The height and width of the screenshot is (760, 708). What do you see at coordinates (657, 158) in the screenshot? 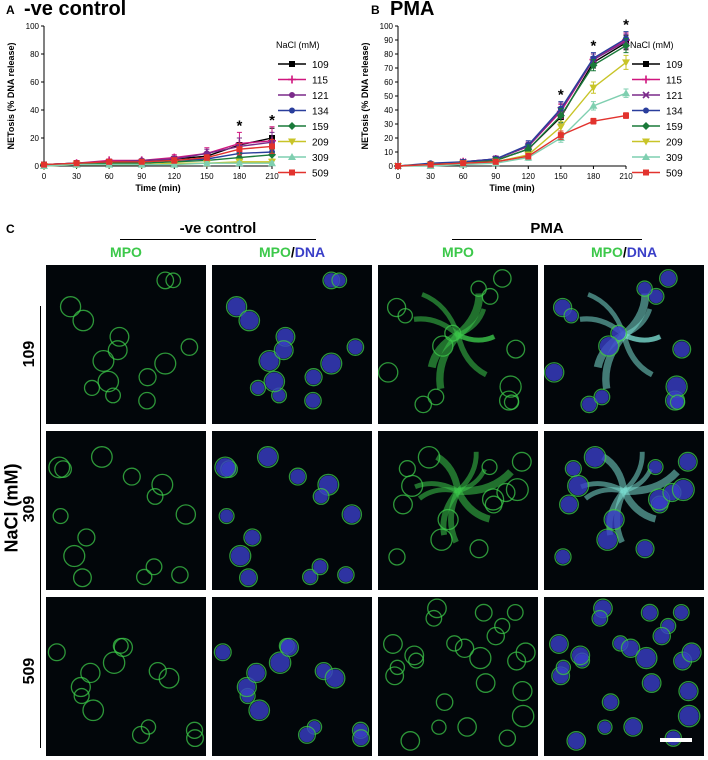
I see `chart-b-legend-item-309: 309` at bounding box center [657, 158].